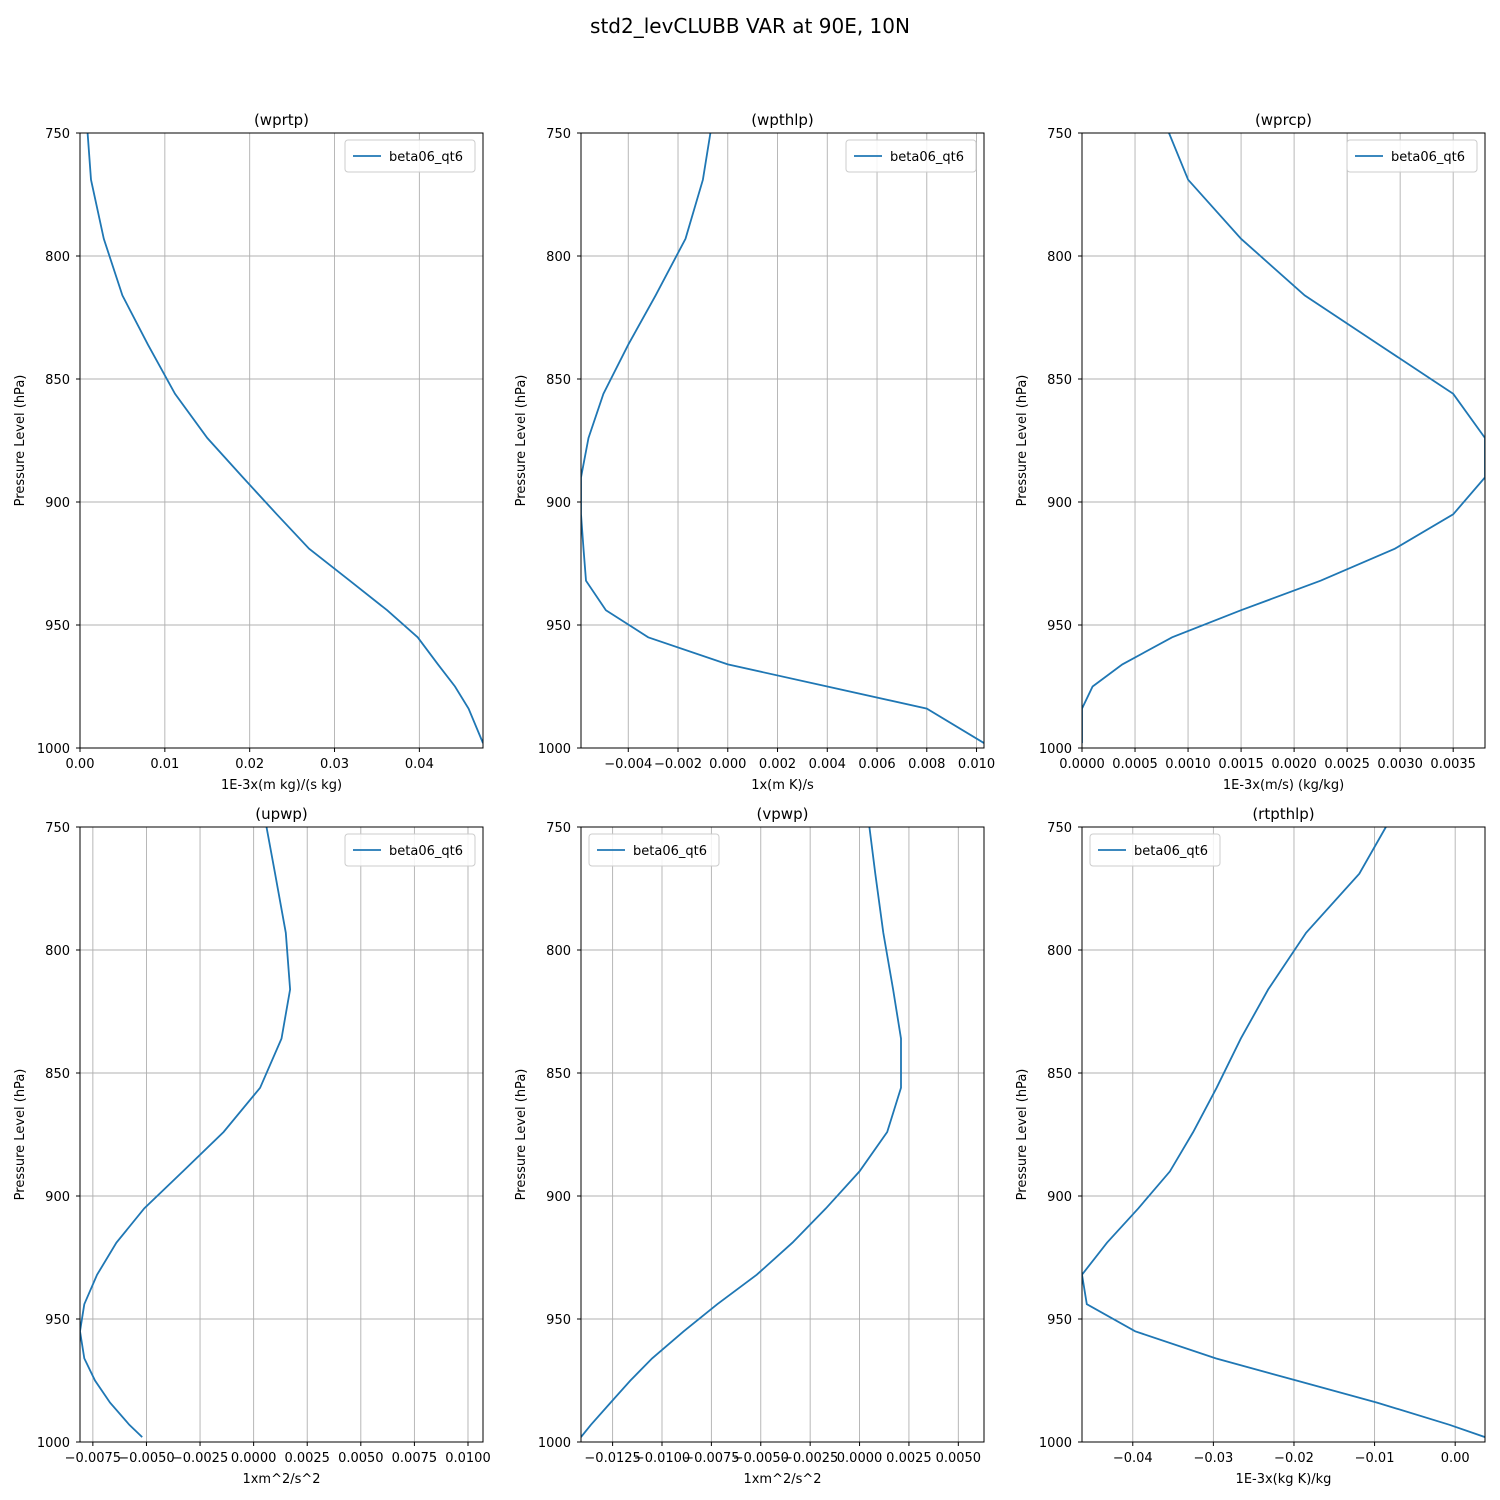 This screenshot has width=1500, height=1500. I want to click on subplot-title: (upwp), so click(281, 814).